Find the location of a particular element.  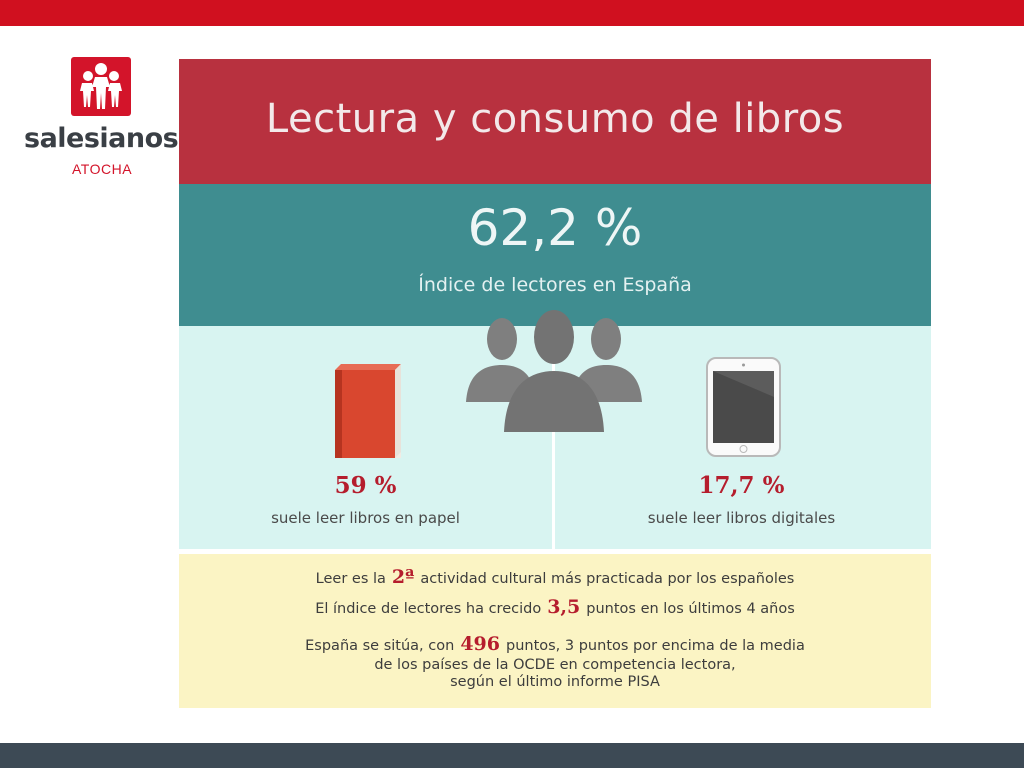

fact-2-highlight: 3,5 is located at coordinates (564, 607).